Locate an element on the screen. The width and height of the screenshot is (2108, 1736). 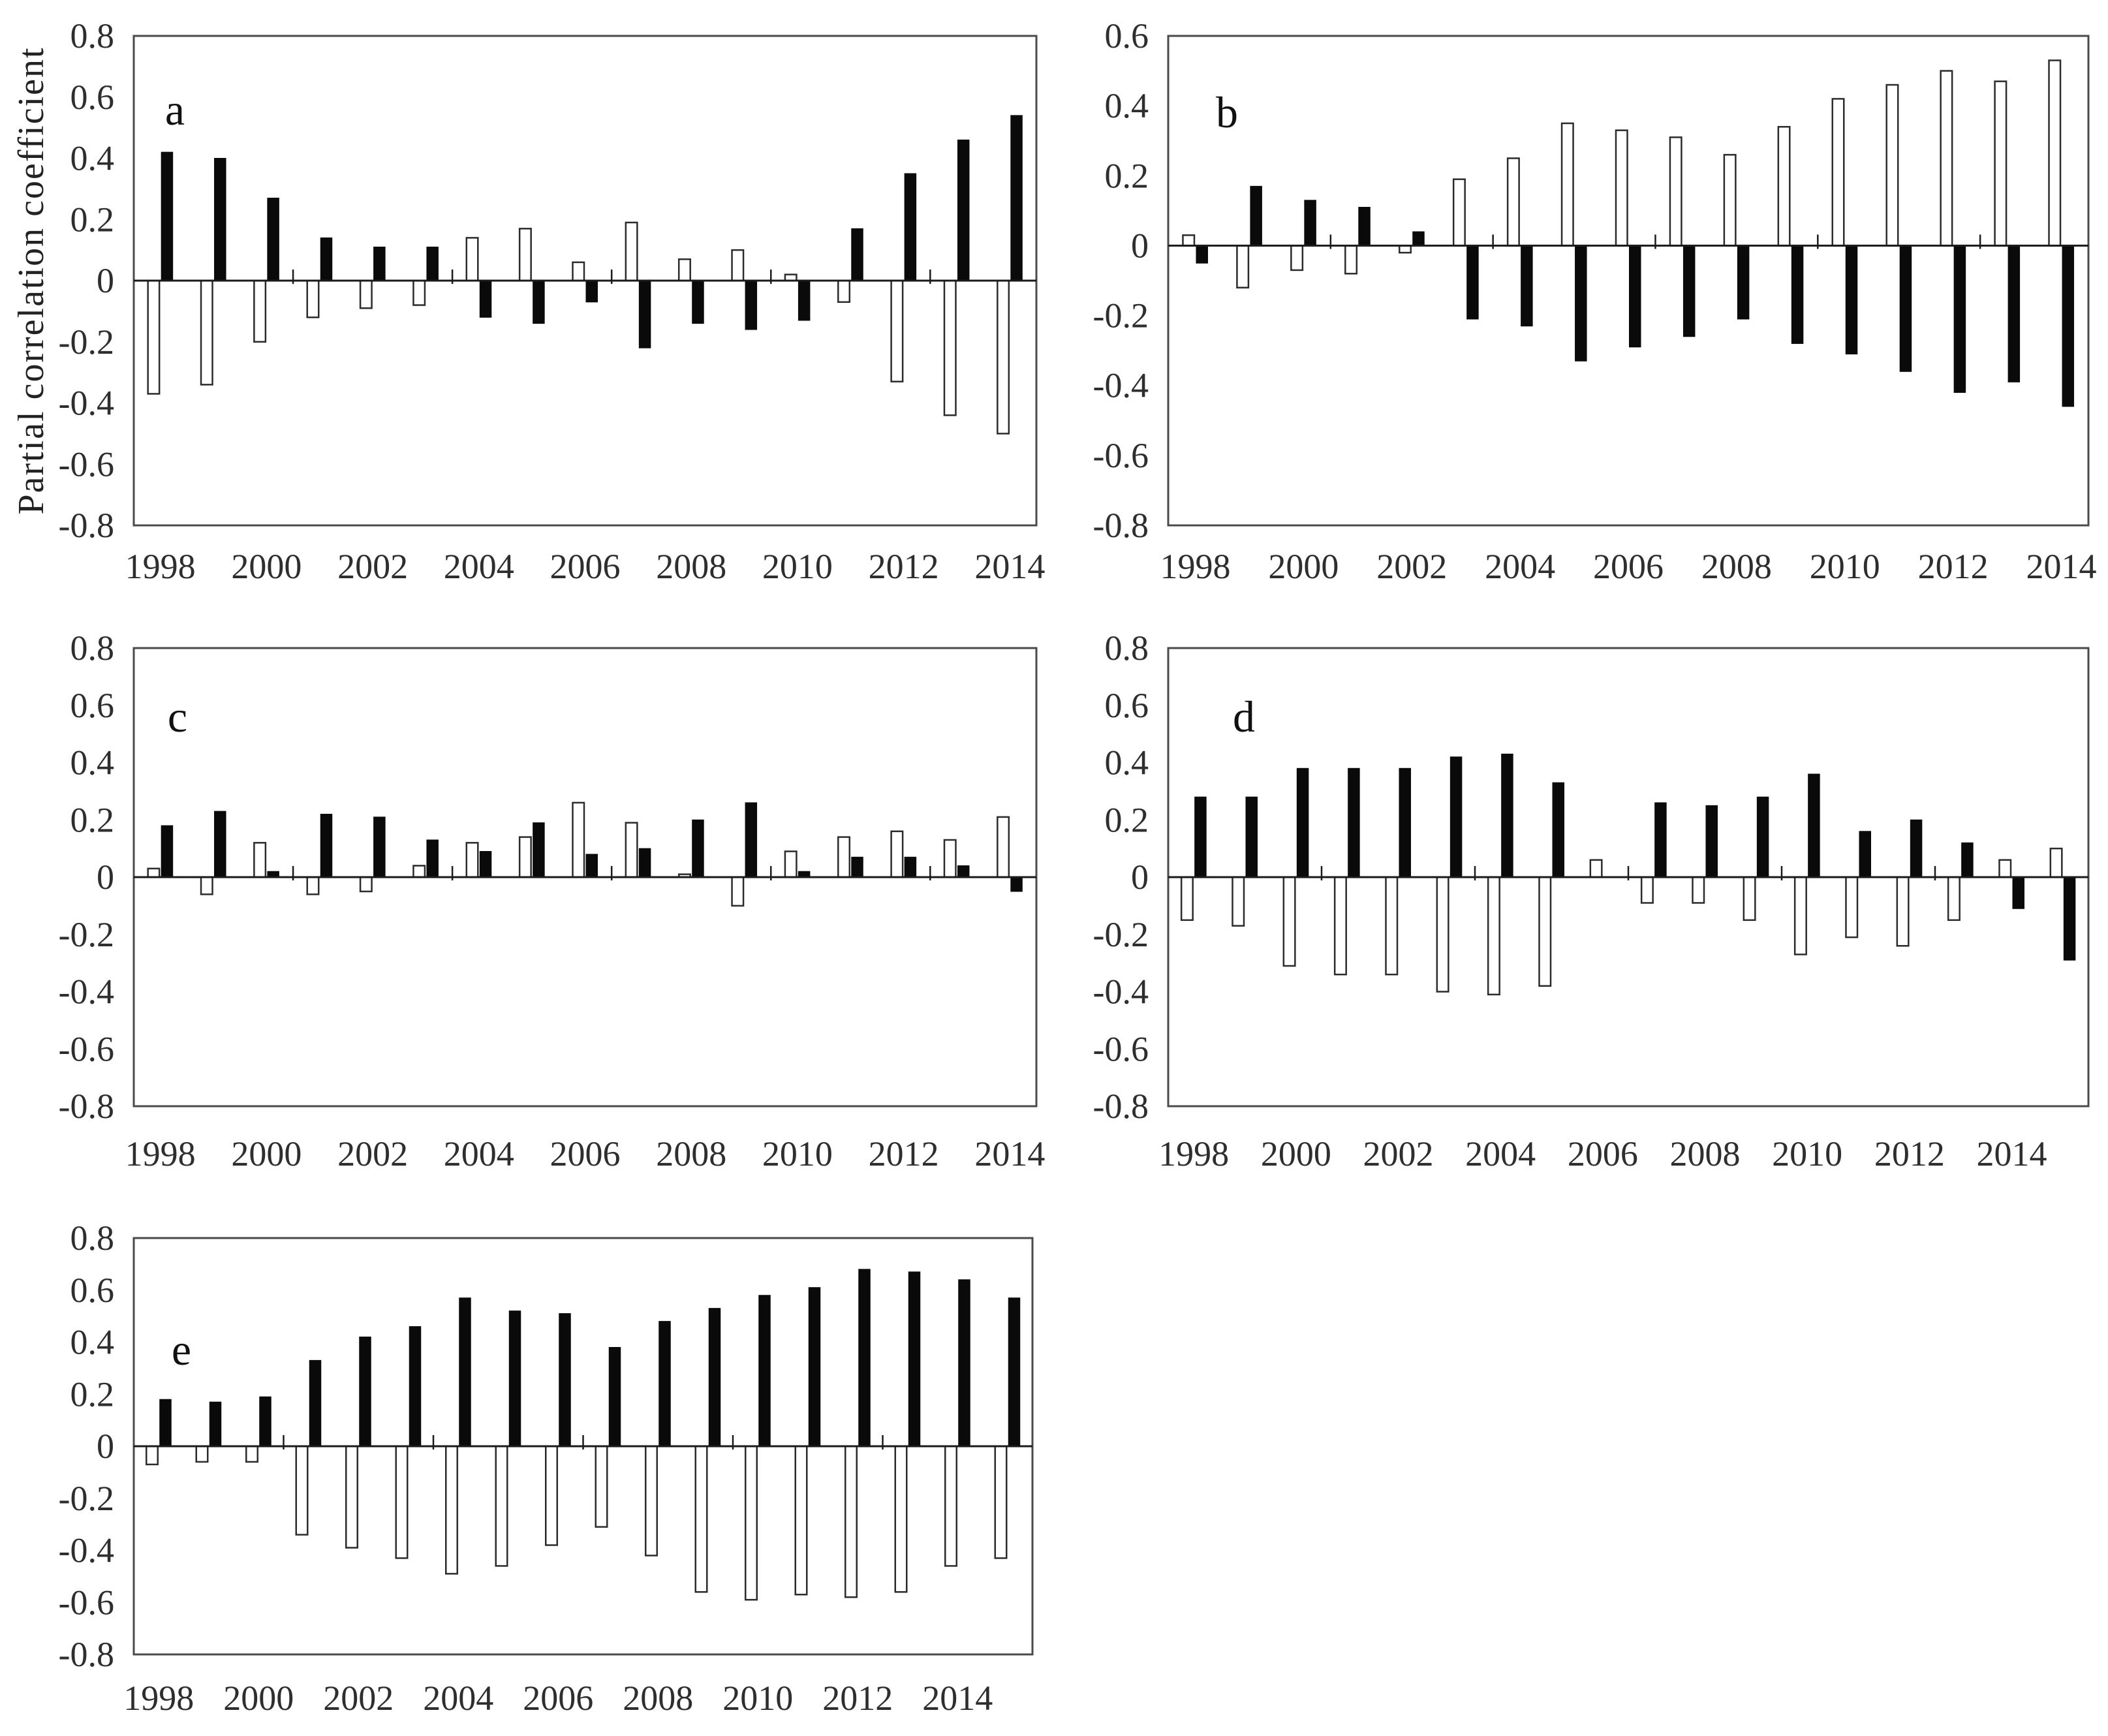
bar-black-2010 is located at coordinates (765, 1371).